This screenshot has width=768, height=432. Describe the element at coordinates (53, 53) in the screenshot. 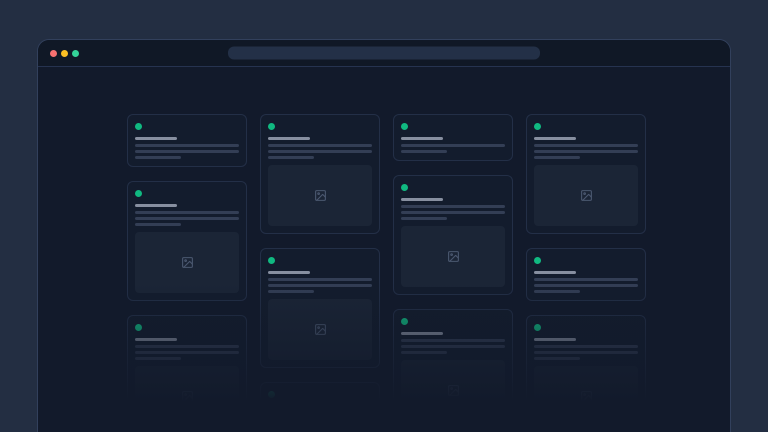

I see `close-window-button` at that location.